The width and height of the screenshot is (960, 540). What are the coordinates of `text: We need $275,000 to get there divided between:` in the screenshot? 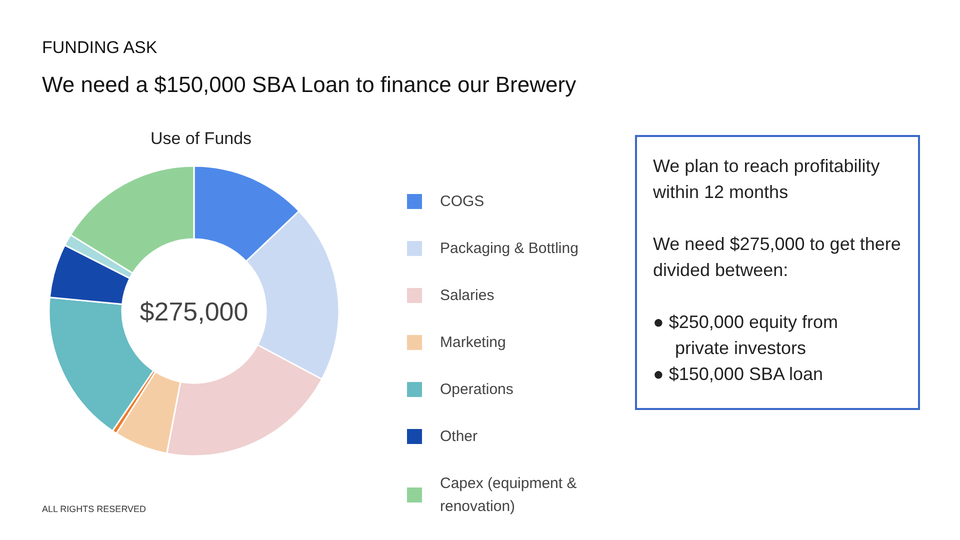 It's located at (777, 257).